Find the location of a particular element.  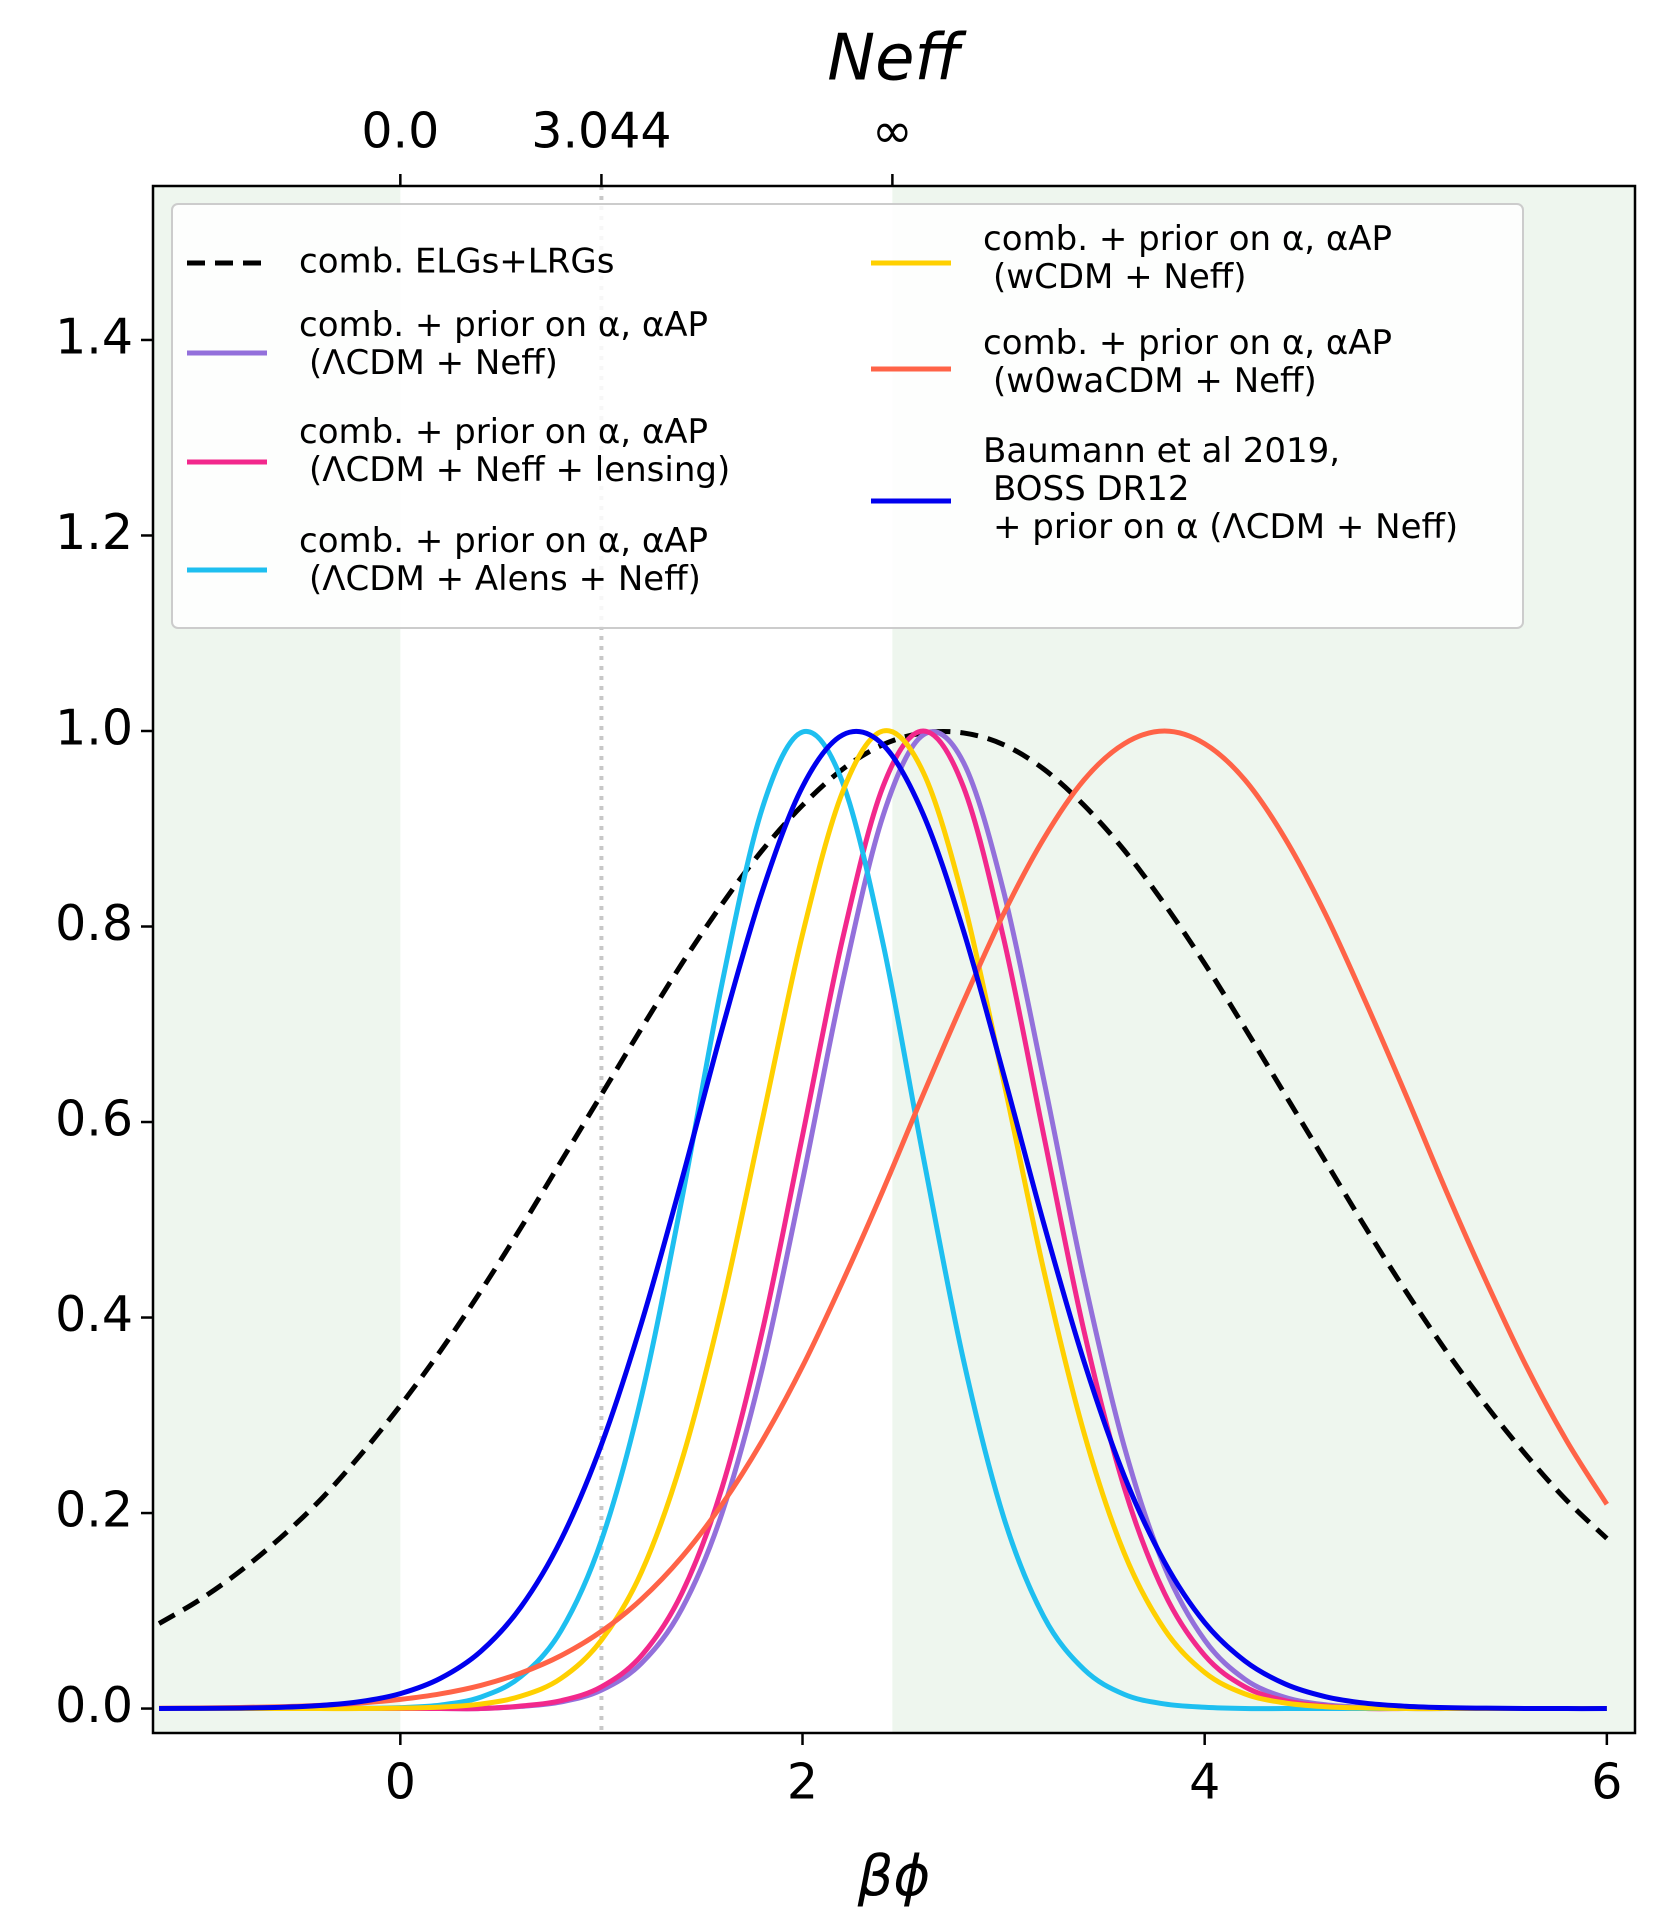

top-axis-label: Neff is located at coordinates (897, 59).